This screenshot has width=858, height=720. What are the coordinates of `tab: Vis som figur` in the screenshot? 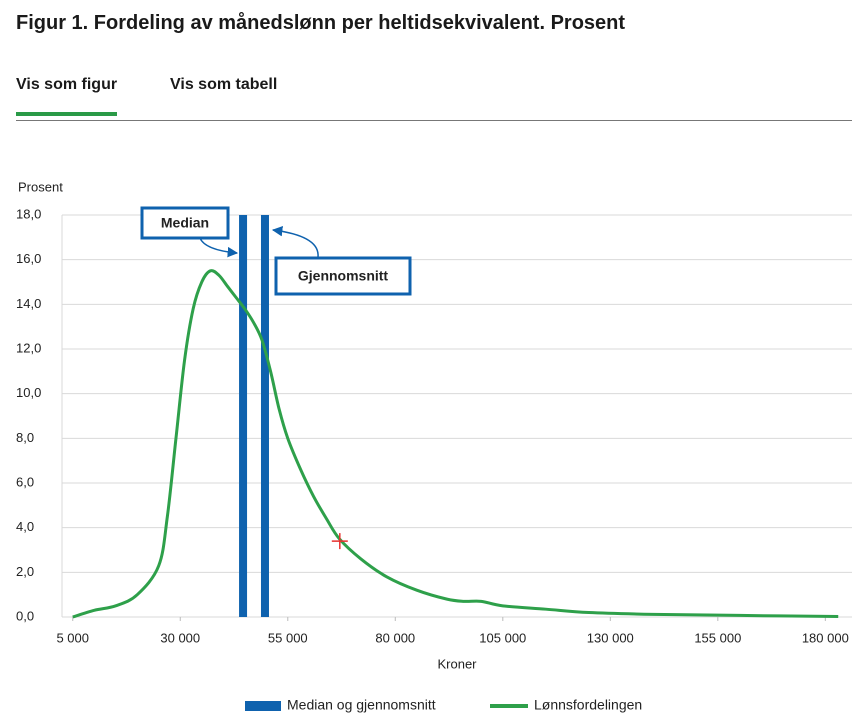 It's located at (67, 96).